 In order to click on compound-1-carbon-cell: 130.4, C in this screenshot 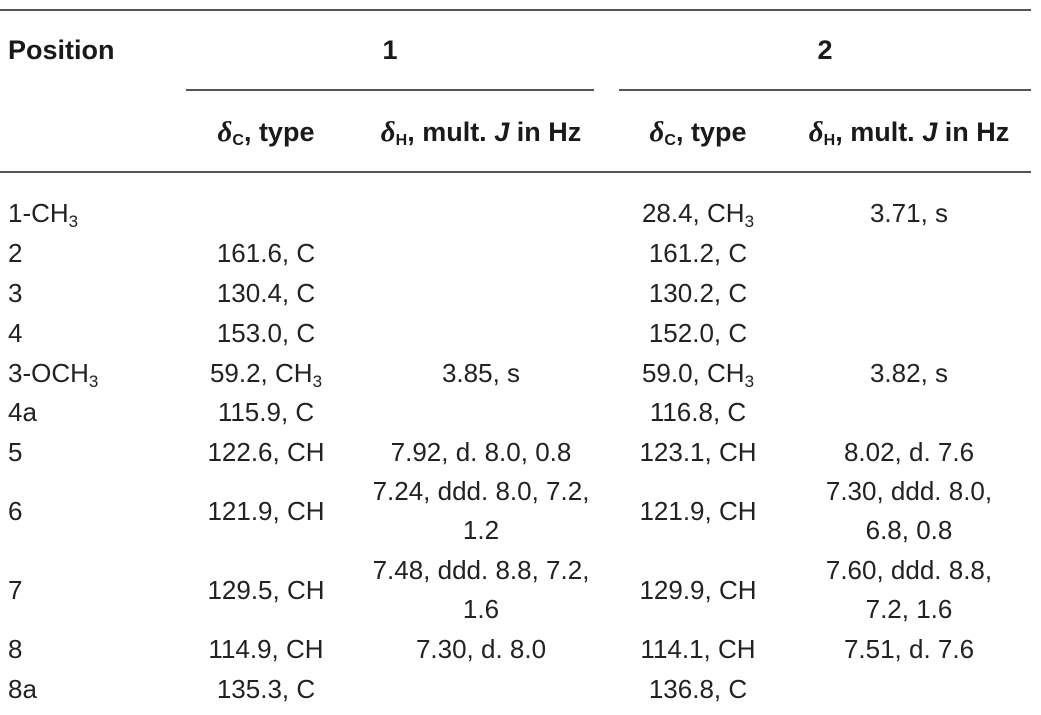, I will do `click(266, 293)`.